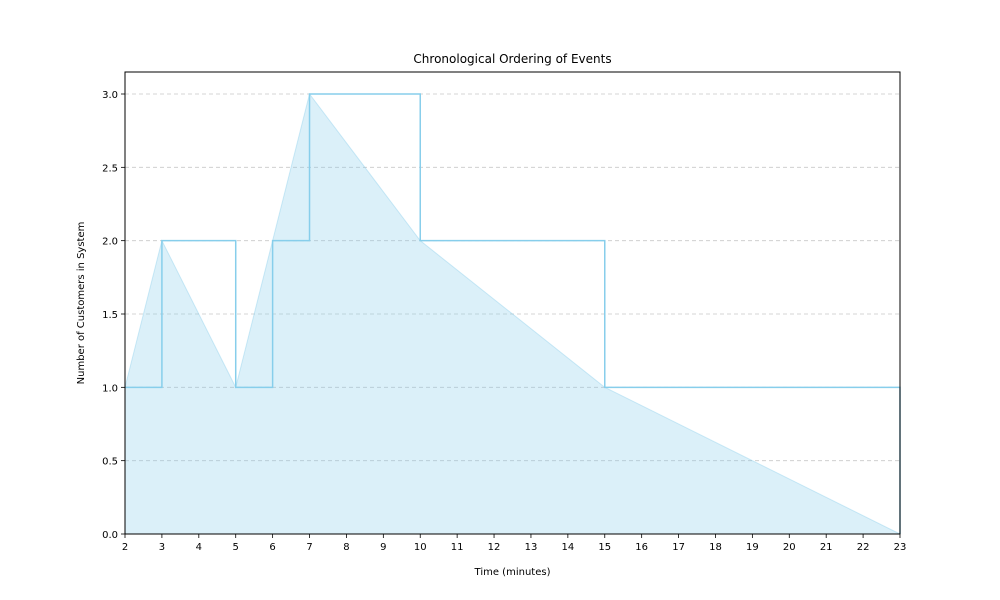 This screenshot has height=600, width=1000. Describe the element at coordinates (199, 547) in the screenshot. I see `x-tick-label: 4` at that location.